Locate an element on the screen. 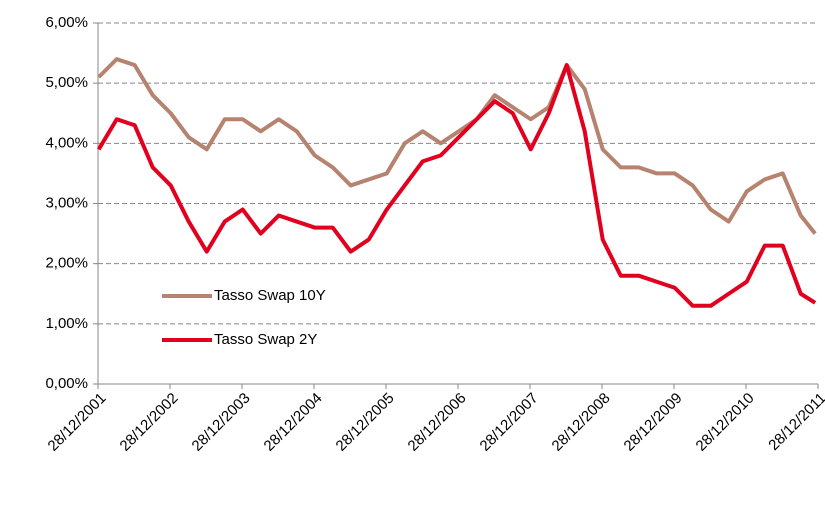  legend-label: Tasso Swap 2Y is located at coordinates (265, 339).